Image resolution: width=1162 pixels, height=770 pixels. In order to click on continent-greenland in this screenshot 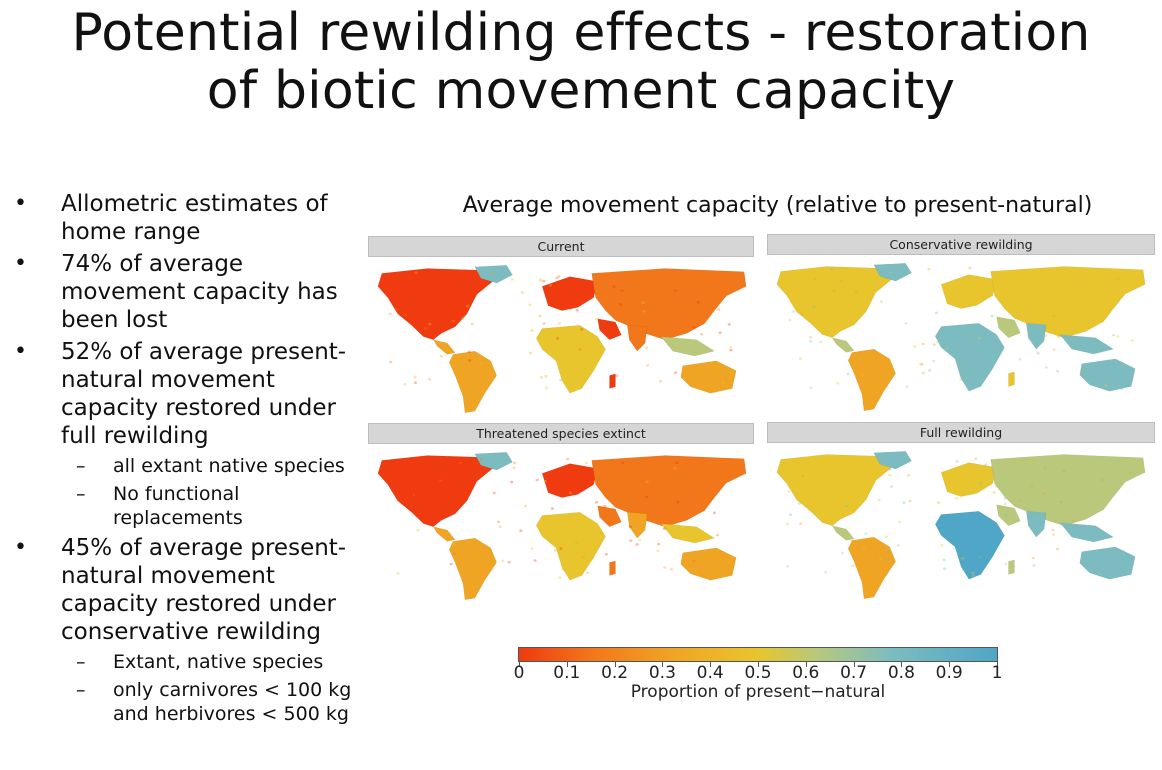, I will do `click(892, 272)`.